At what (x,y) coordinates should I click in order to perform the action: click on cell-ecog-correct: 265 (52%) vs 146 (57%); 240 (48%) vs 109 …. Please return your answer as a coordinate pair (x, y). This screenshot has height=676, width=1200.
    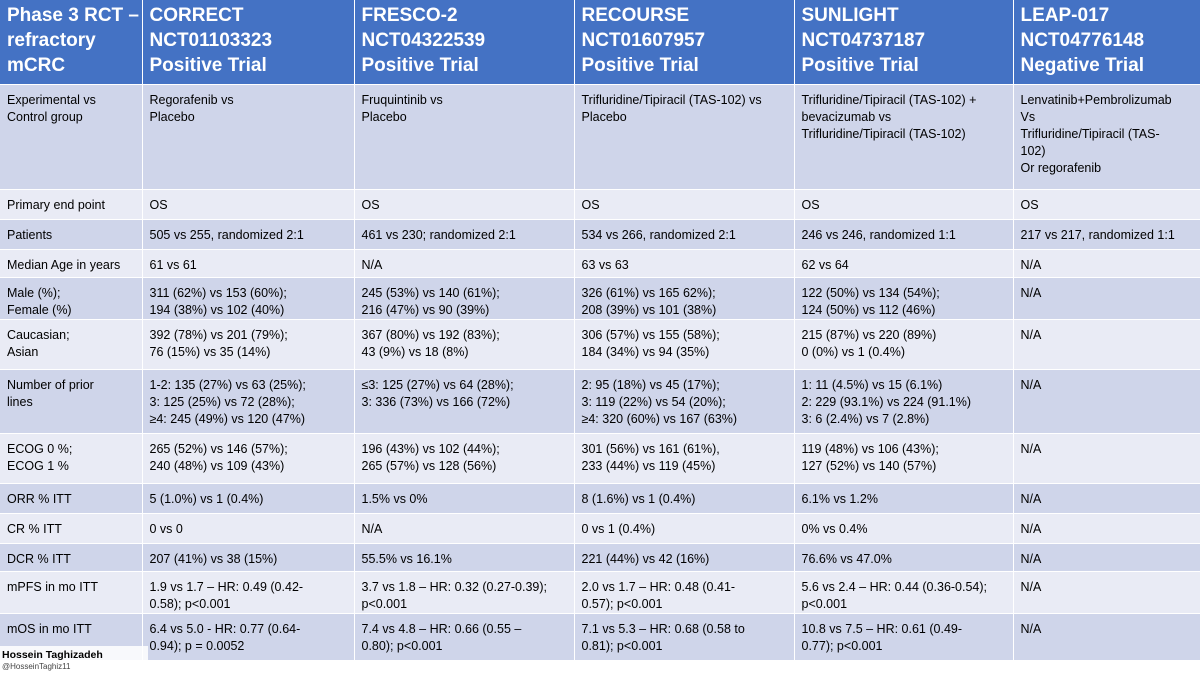
    Looking at the image, I should click on (248, 457).